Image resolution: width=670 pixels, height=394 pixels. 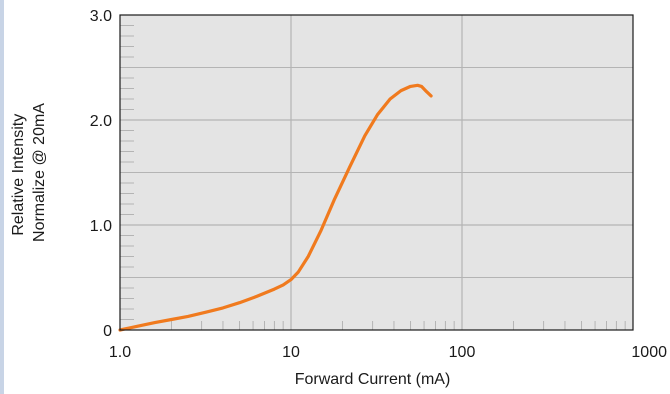 What do you see at coordinates (2, 197) in the screenshot?
I see `left-edge-strip` at bounding box center [2, 197].